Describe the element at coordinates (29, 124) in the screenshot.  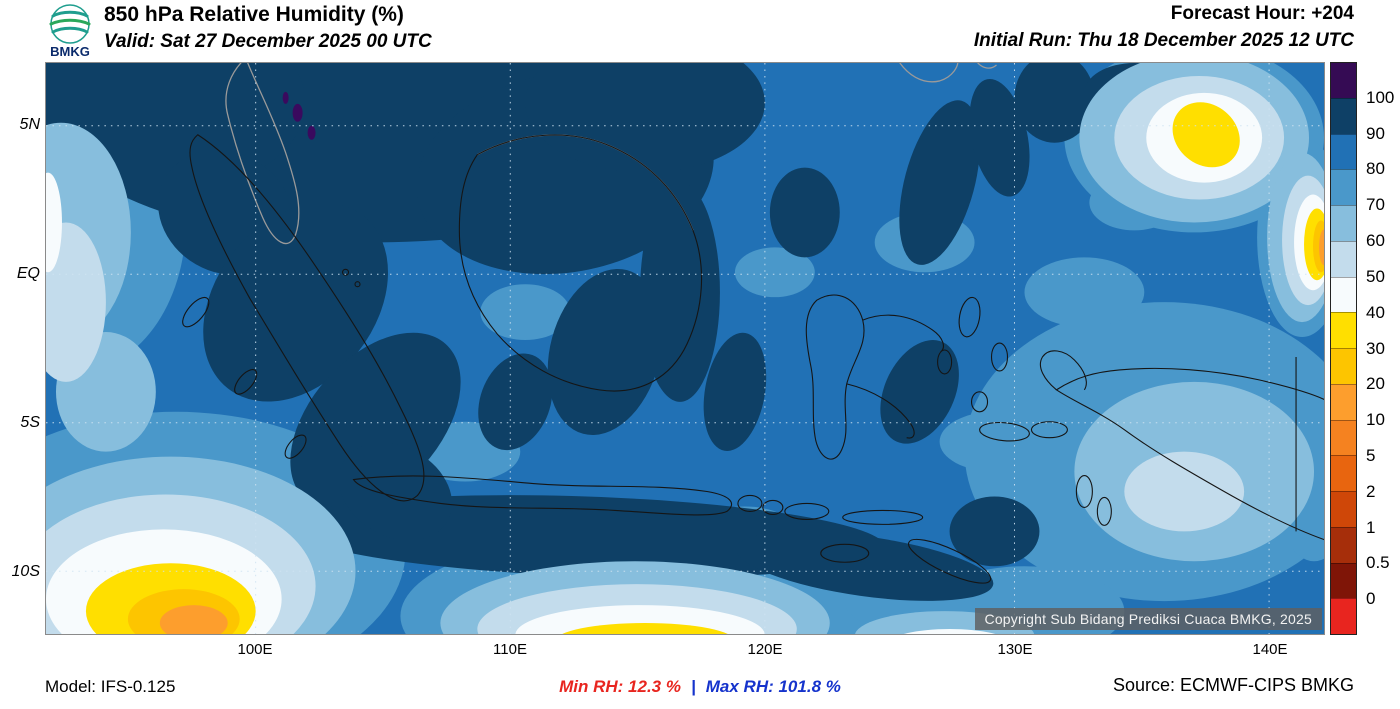
I see `y-tick-label: 5N` at that location.